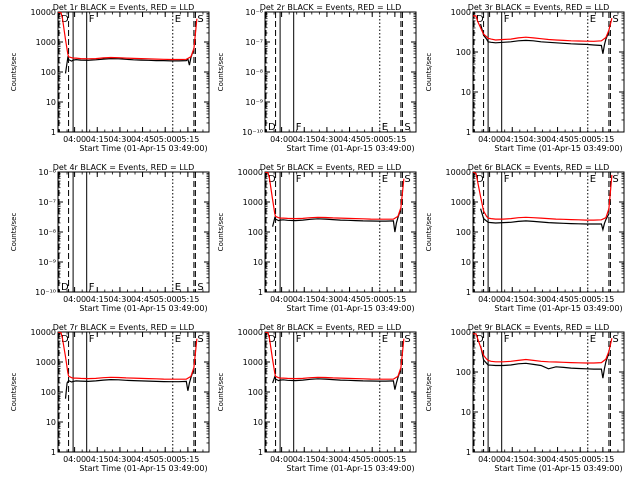  What do you see at coordinates (254, 12) in the screenshot?
I see `y-tick-label: 10⁻⁶` at bounding box center [254, 12].